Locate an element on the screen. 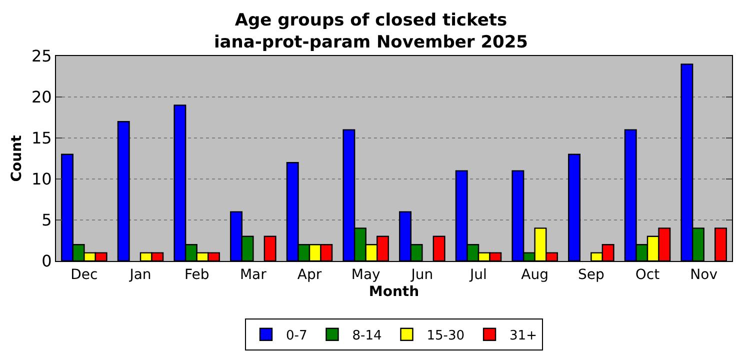  y-tick-label: 5 is located at coordinates (47, 220).